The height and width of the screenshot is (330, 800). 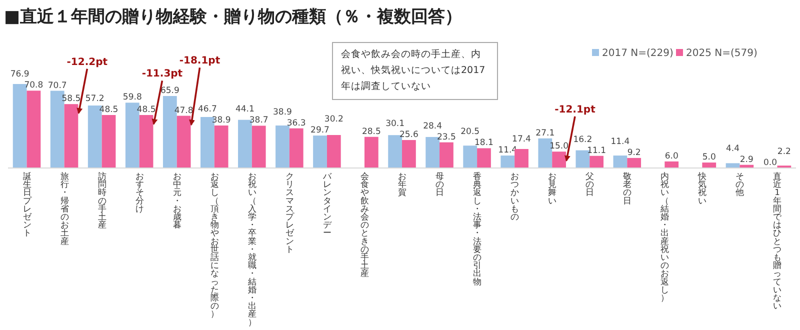 What do you see at coordinates (71, 99) in the screenshot?
I see `data-label: 58.5` at bounding box center [71, 99].